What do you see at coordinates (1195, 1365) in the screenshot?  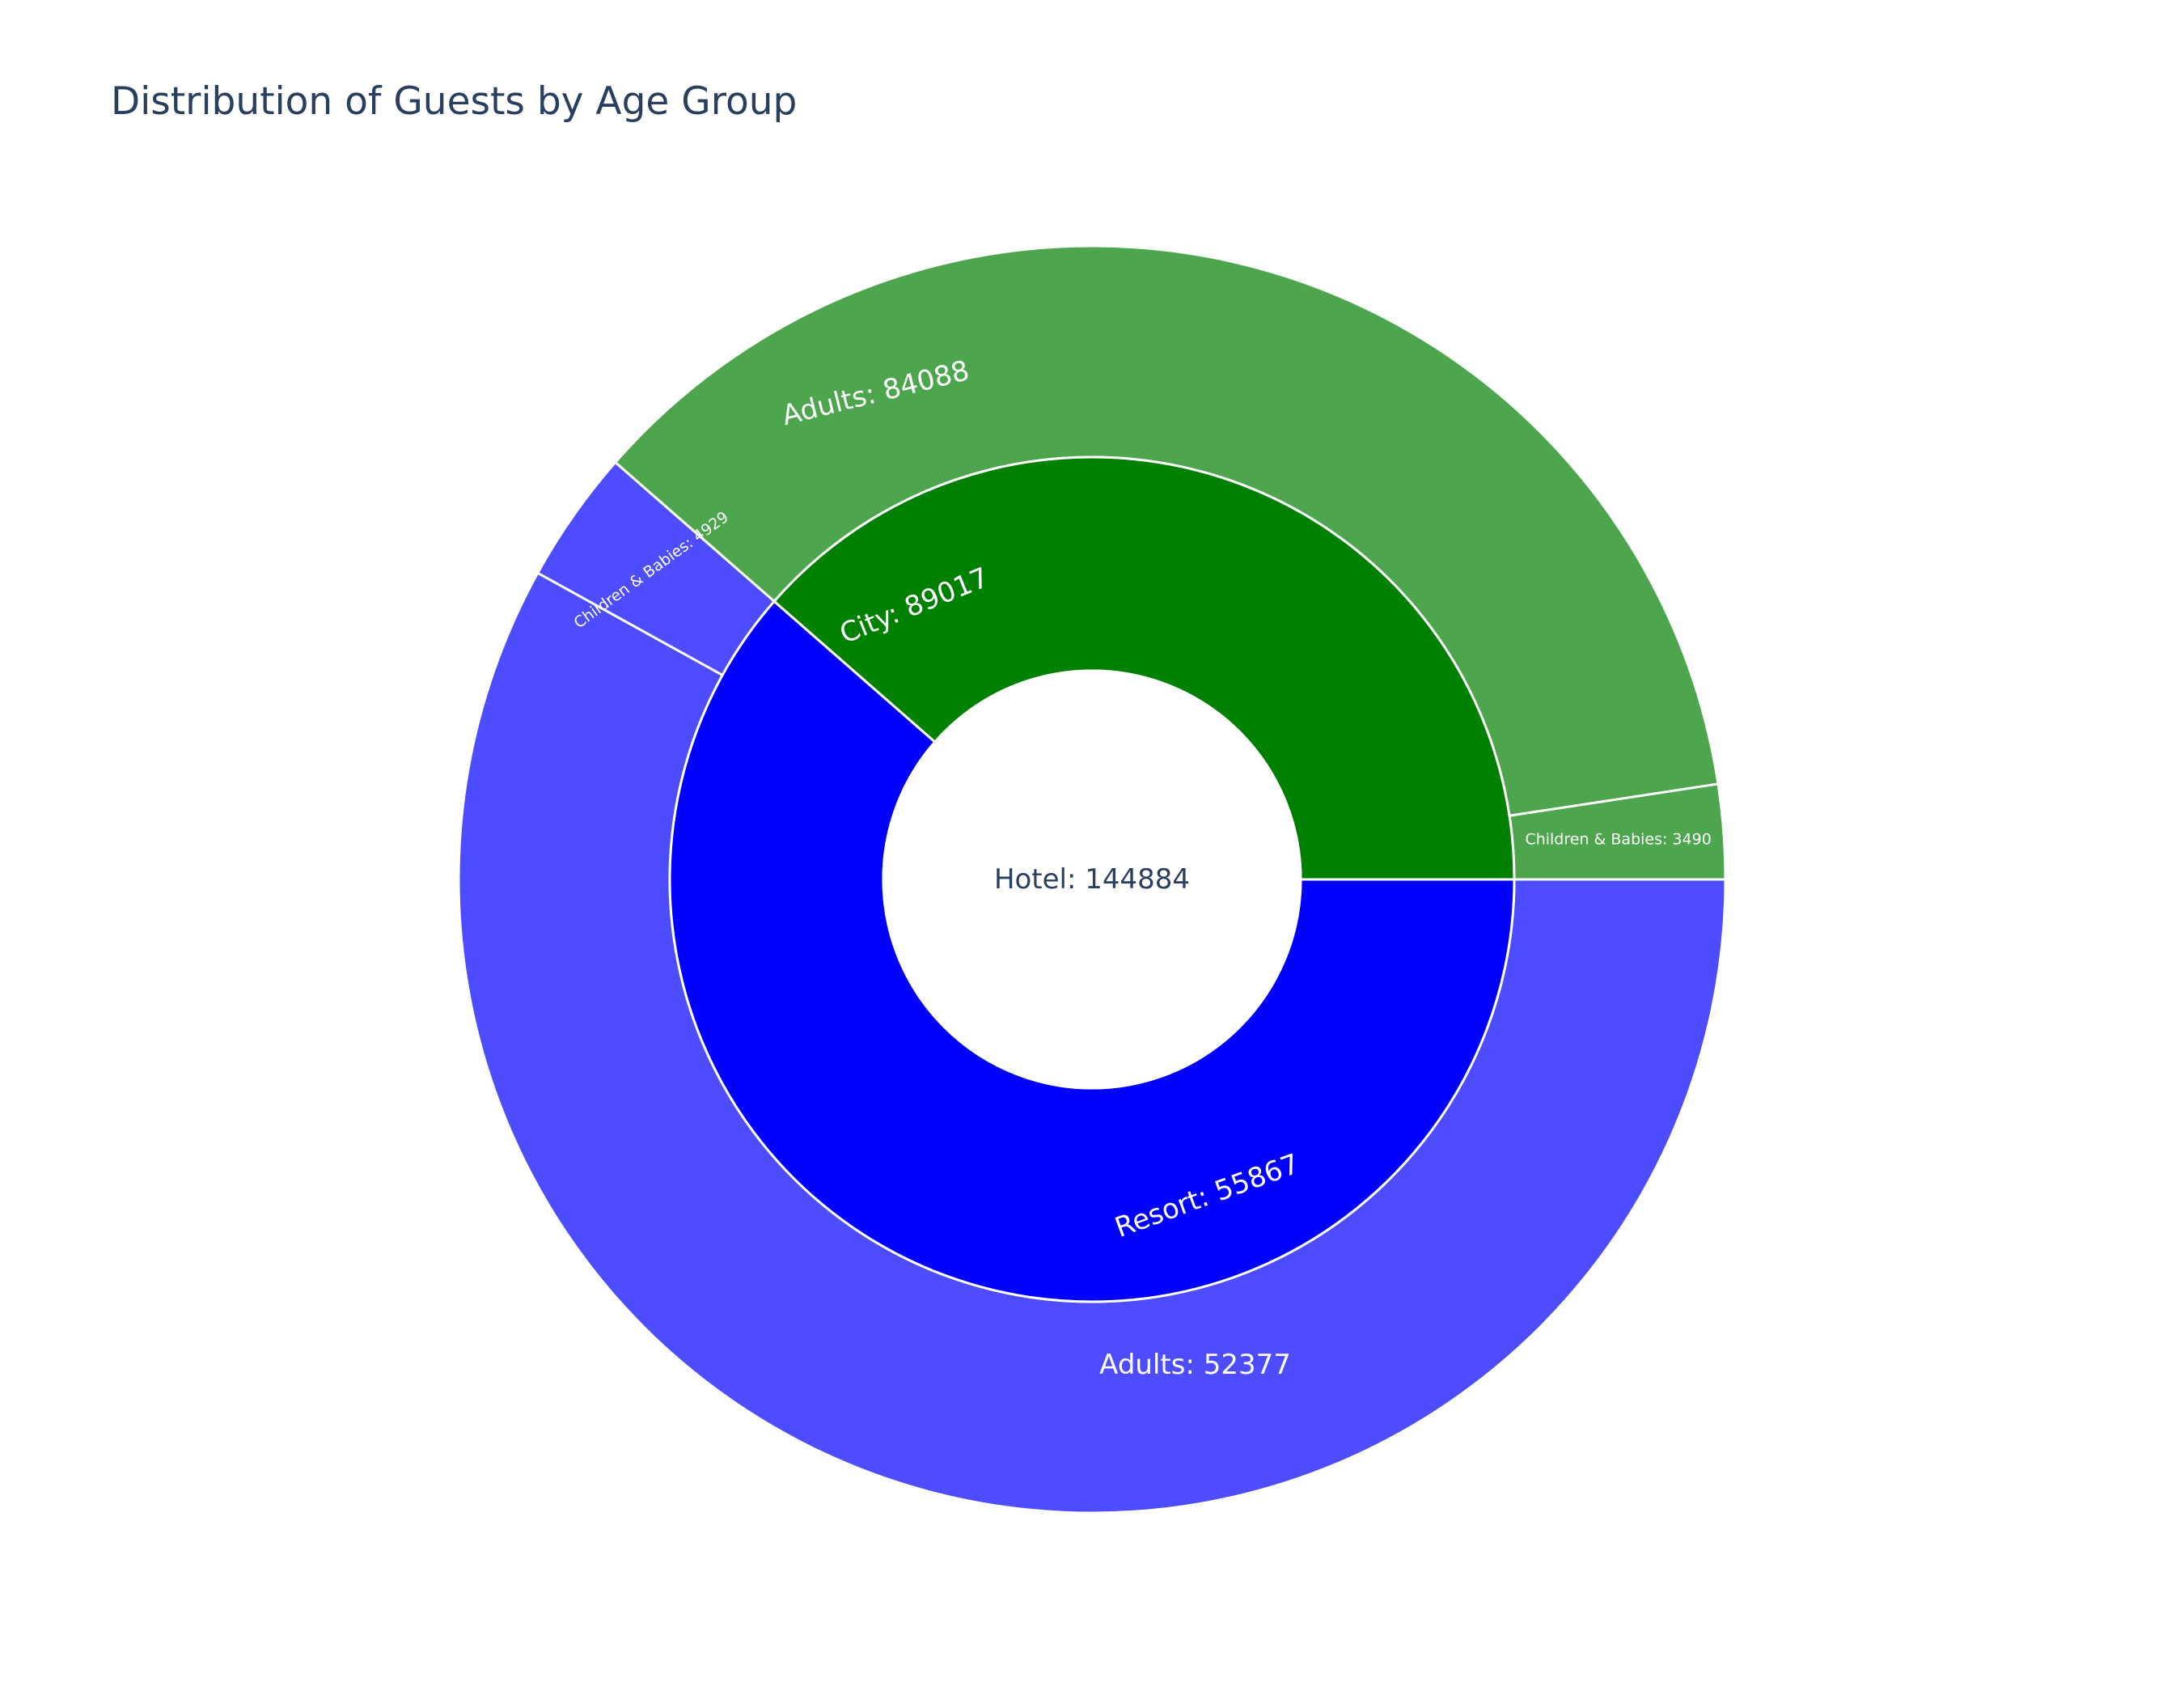 I see `outer-label-resort-adults: Adults: 52377` at bounding box center [1195, 1365].